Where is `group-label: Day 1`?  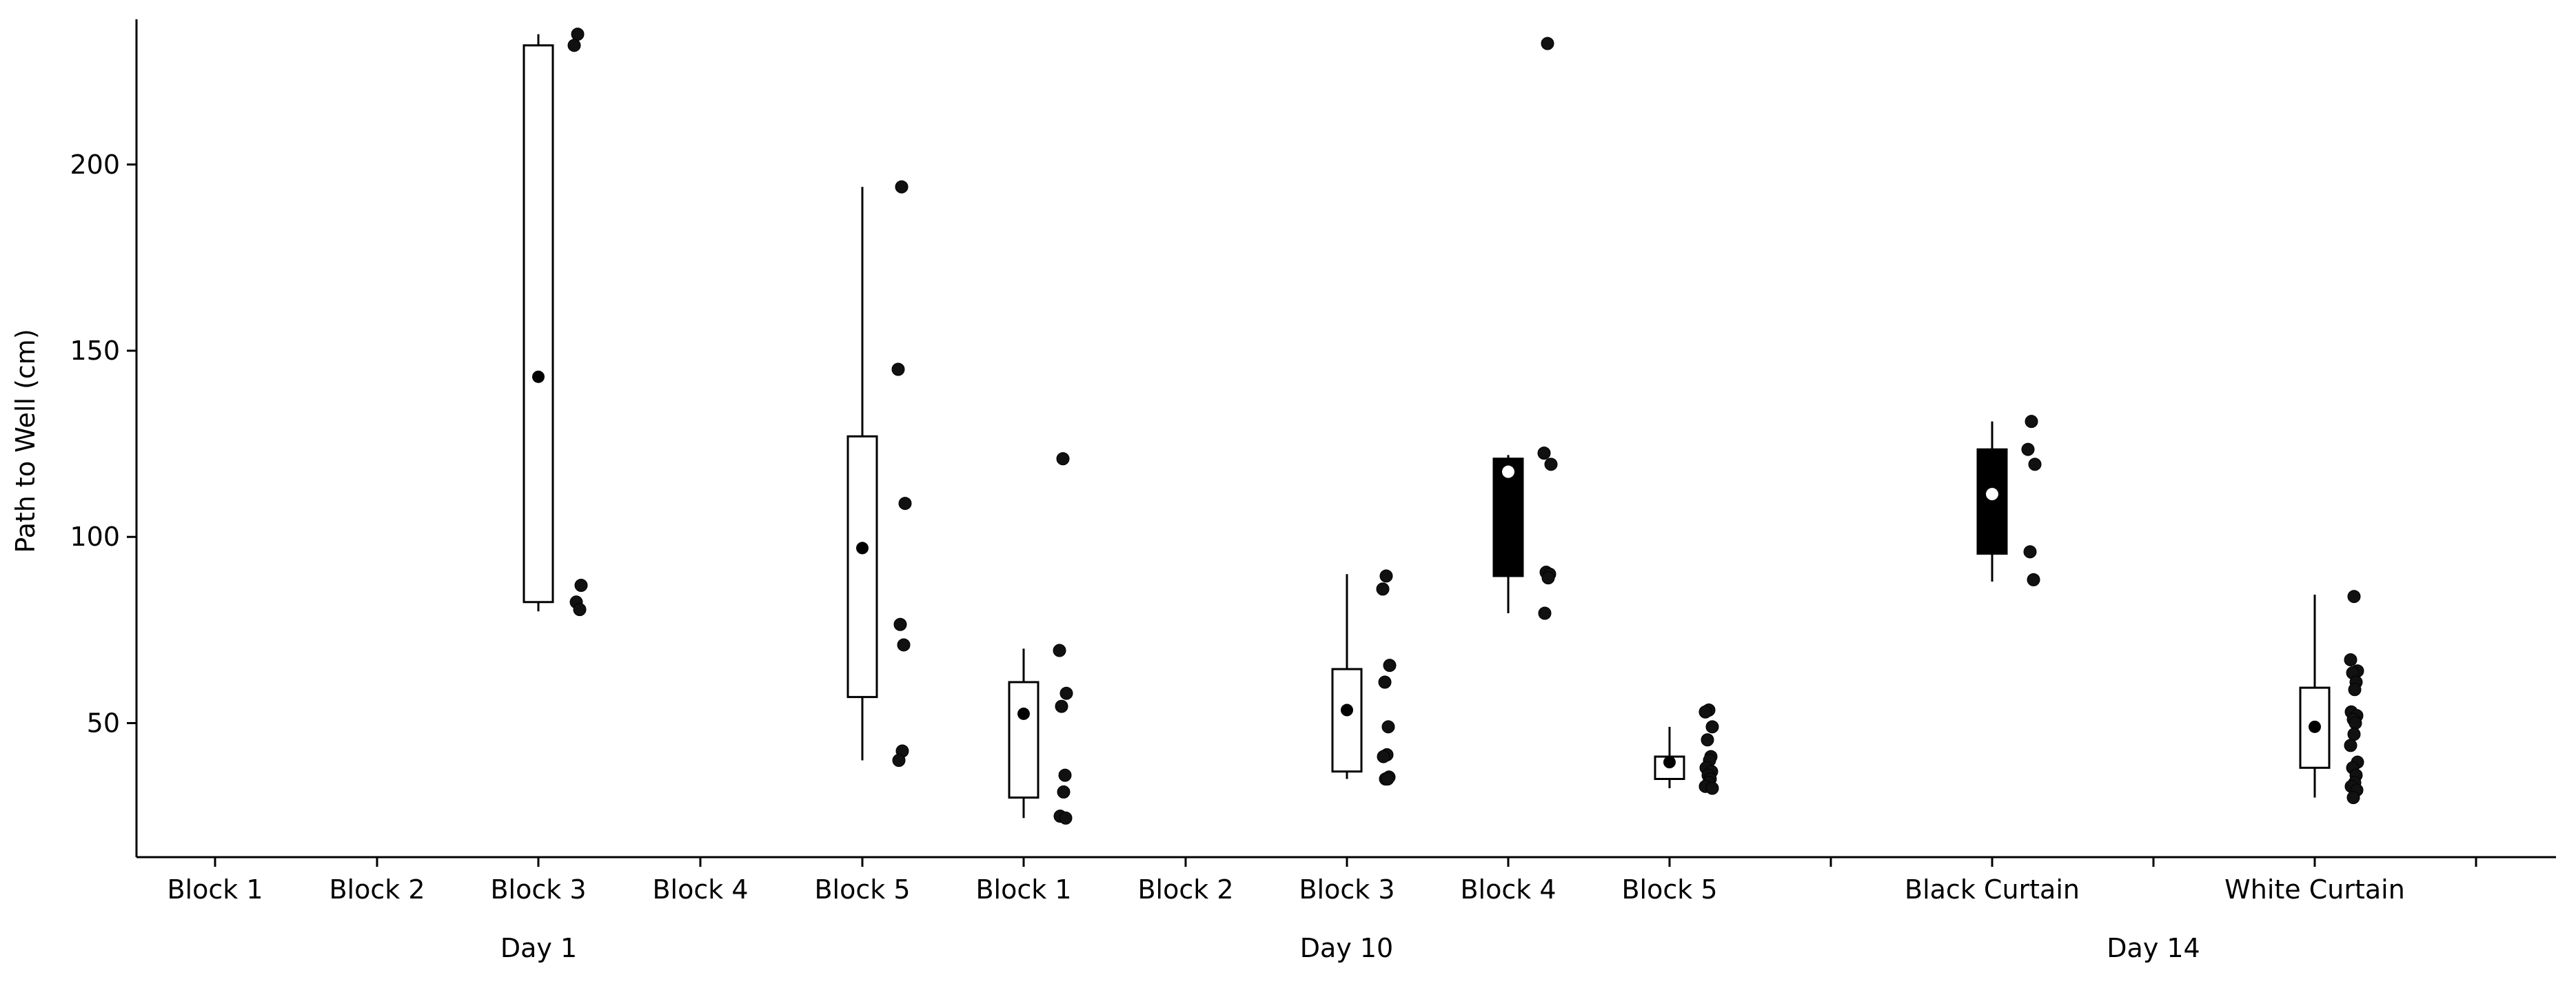
group-label: Day 1 is located at coordinates (538, 948).